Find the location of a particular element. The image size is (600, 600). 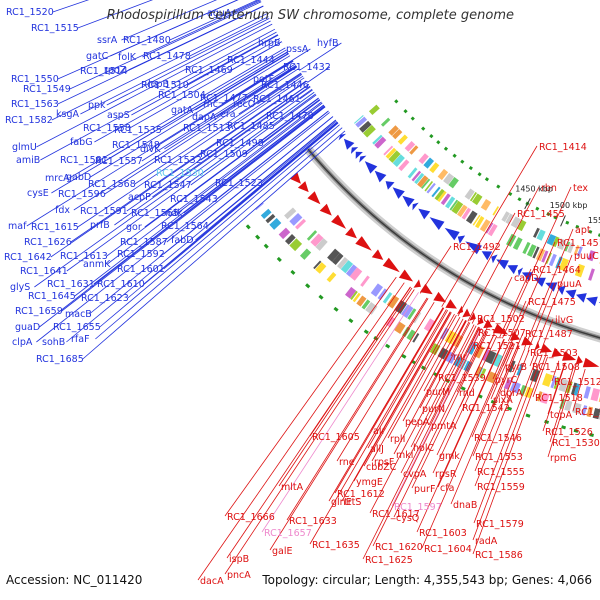

reverse-gene-label: RC1_1519 is located at coordinates (587, 412).